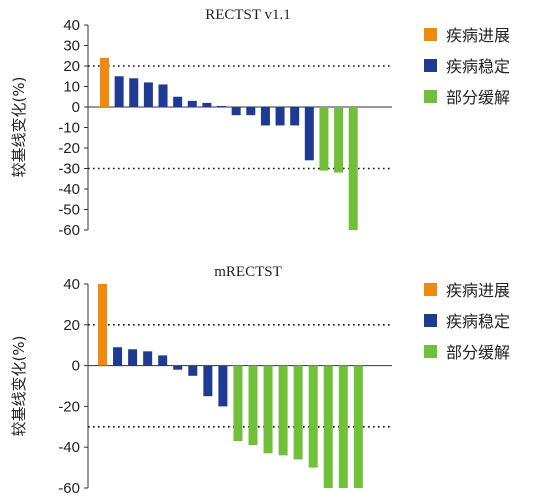 The width and height of the screenshot is (534, 501). I want to click on y-tick-label: 10, so click(71, 87).